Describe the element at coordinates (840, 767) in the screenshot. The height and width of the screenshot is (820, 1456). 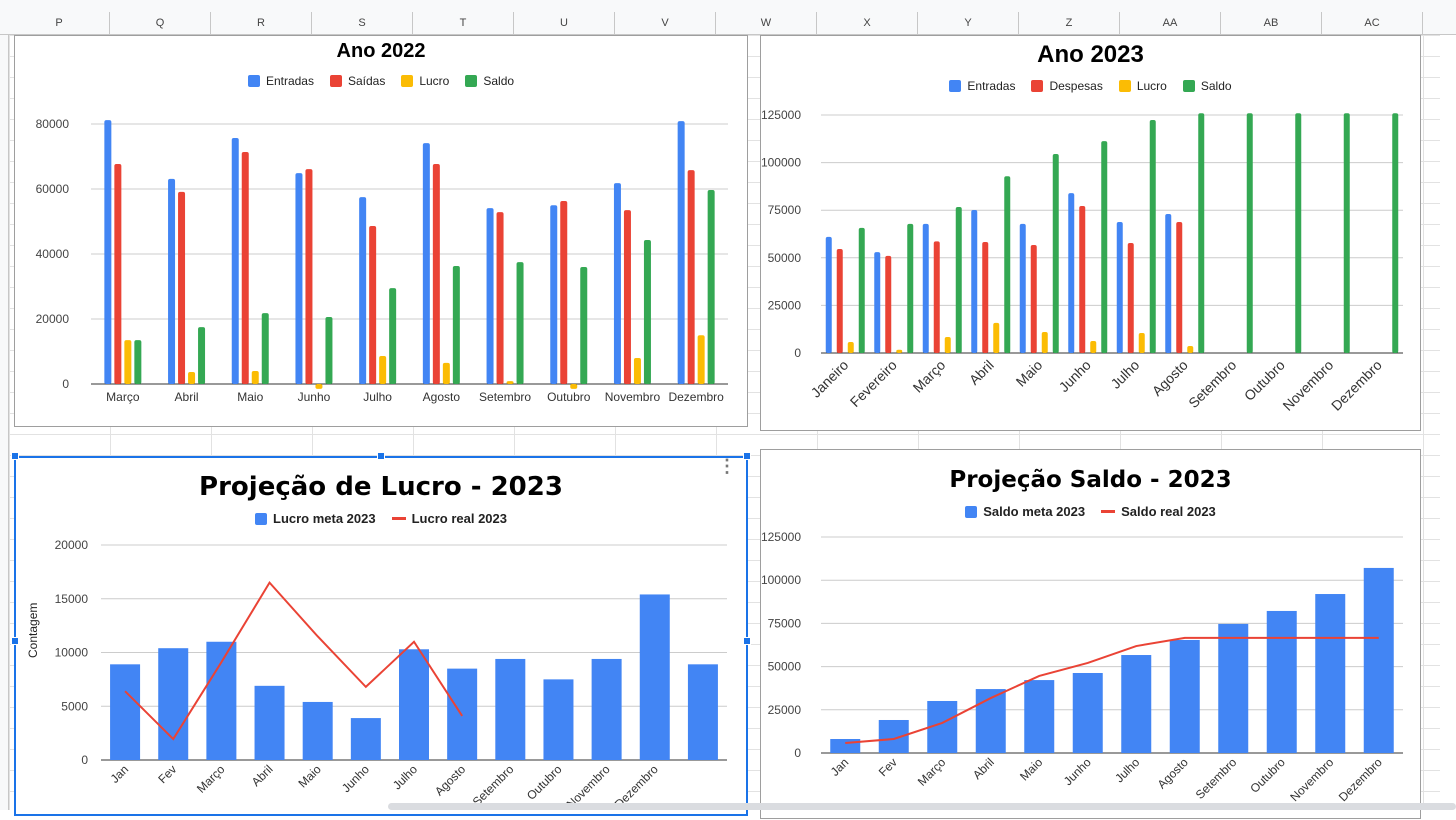
I see `x-tick-label: Jan` at that location.